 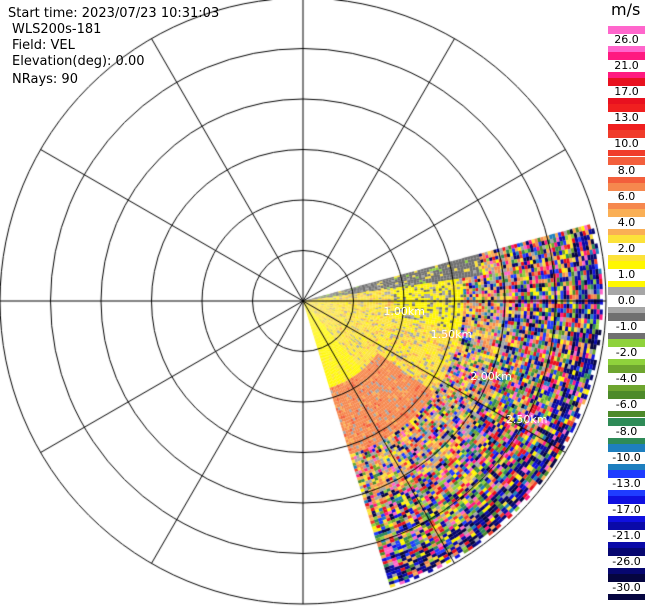 What do you see at coordinates (57, 29) in the screenshot?
I see `instrument-text: WLS200s-181` at bounding box center [57, 29].